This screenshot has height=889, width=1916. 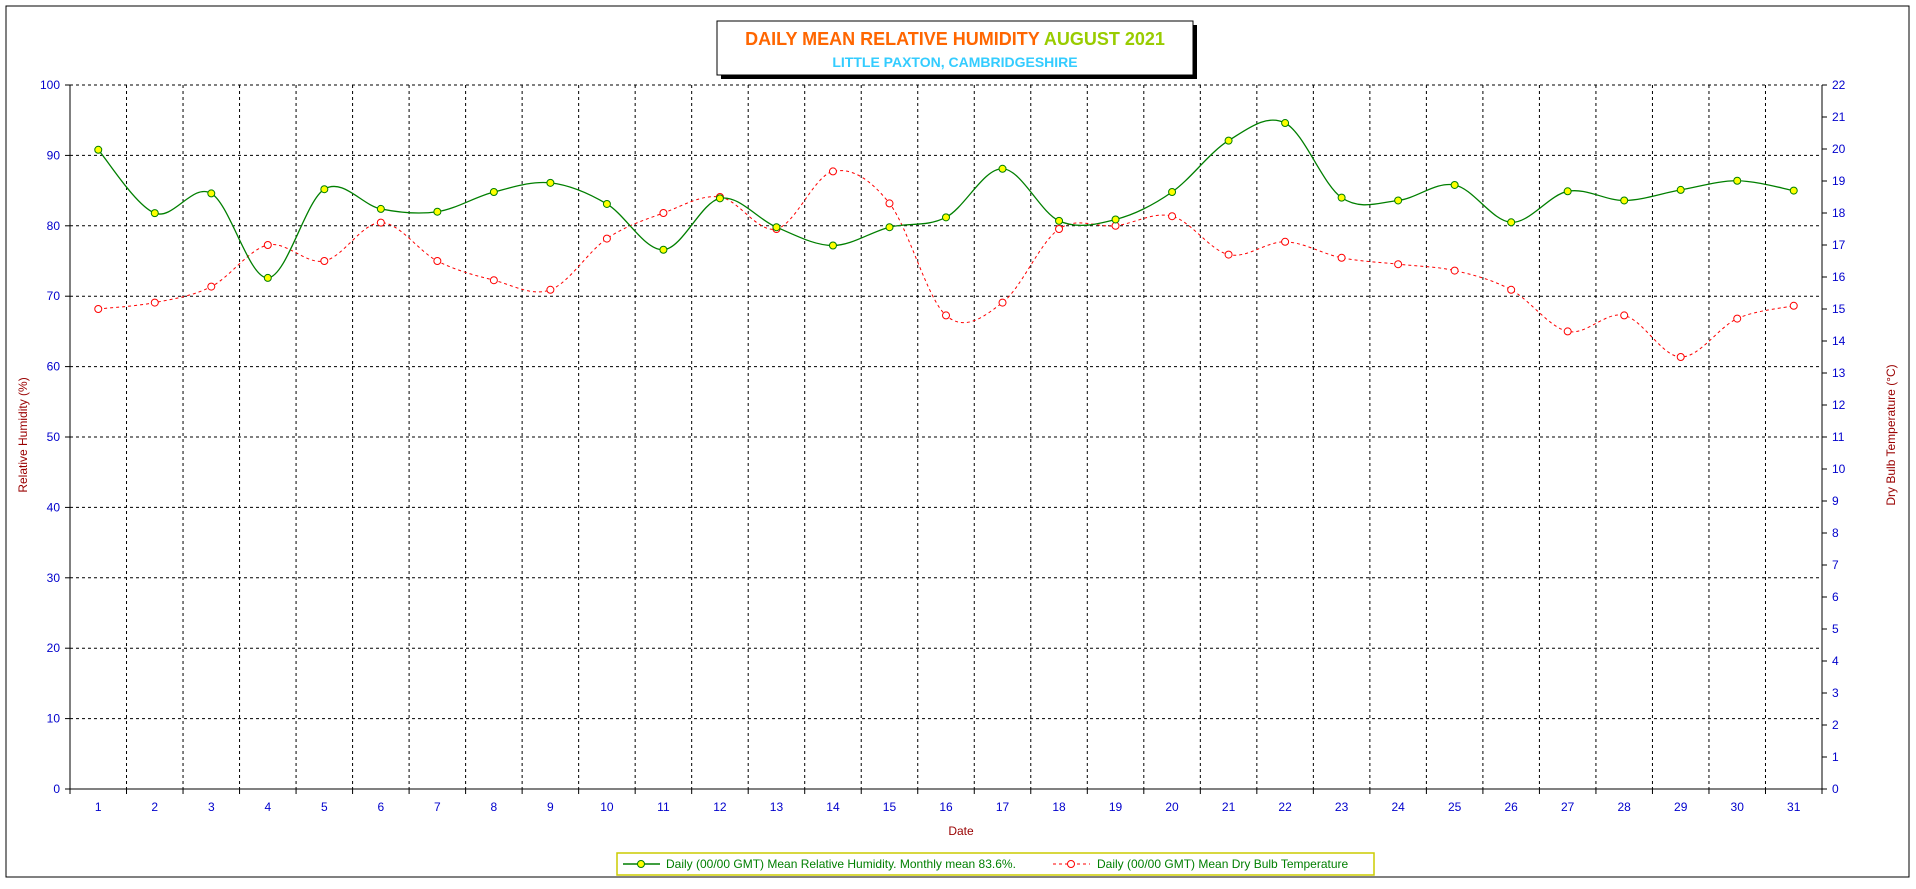 What do you see at coordinates (550, 807) in the screenshot?
I see `x-tick-label: 9` at bounding box center [550, 807].